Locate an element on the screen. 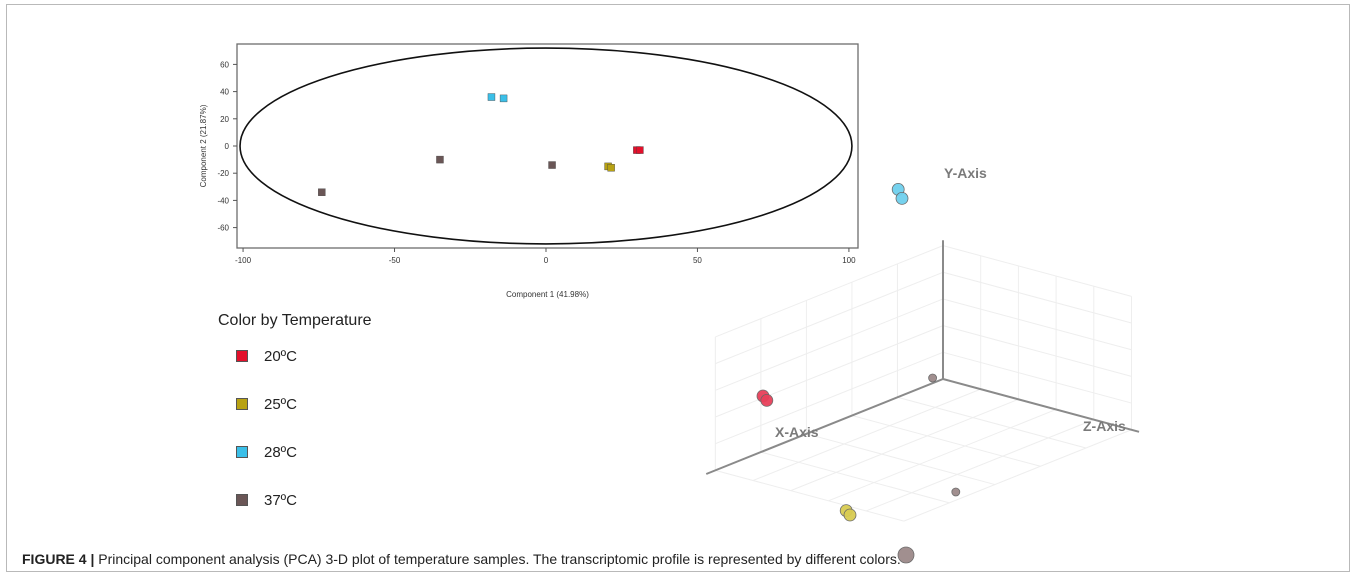  z-axis-line is located at coordinates (1041, 405).